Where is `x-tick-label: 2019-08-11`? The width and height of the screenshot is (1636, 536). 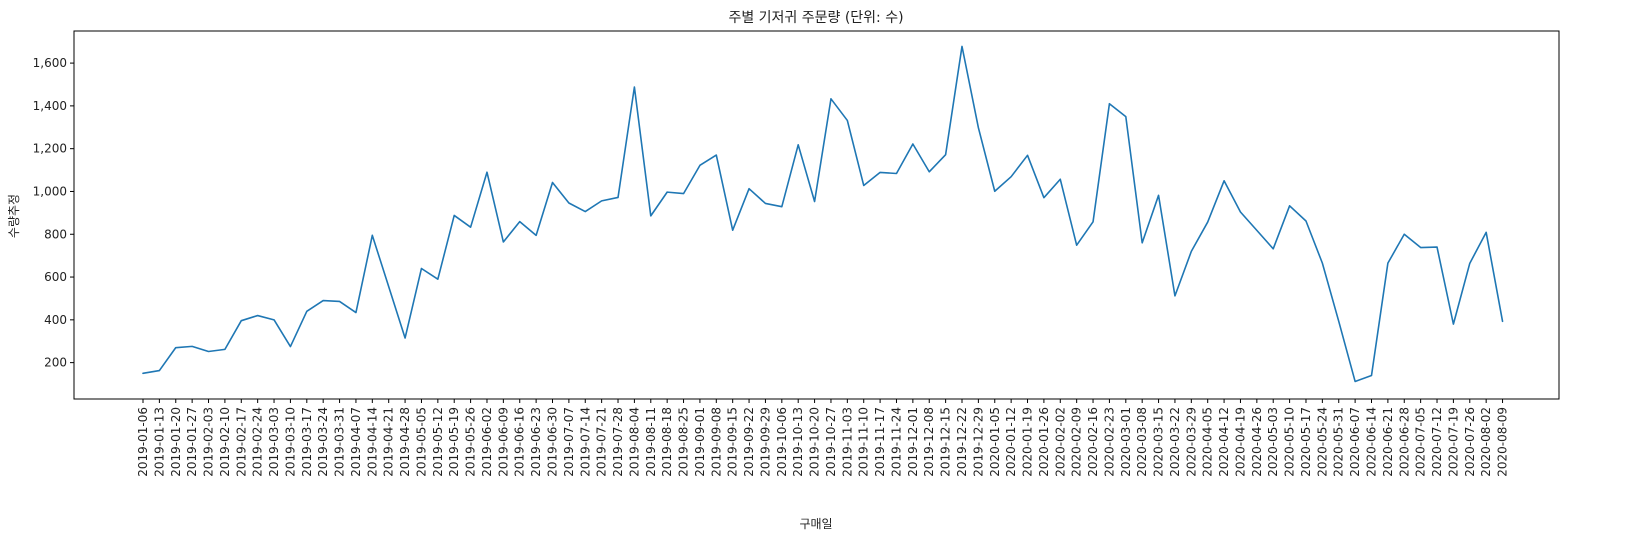 x-tick-label: 2019-08-11 is located at coordinates (651, 442).